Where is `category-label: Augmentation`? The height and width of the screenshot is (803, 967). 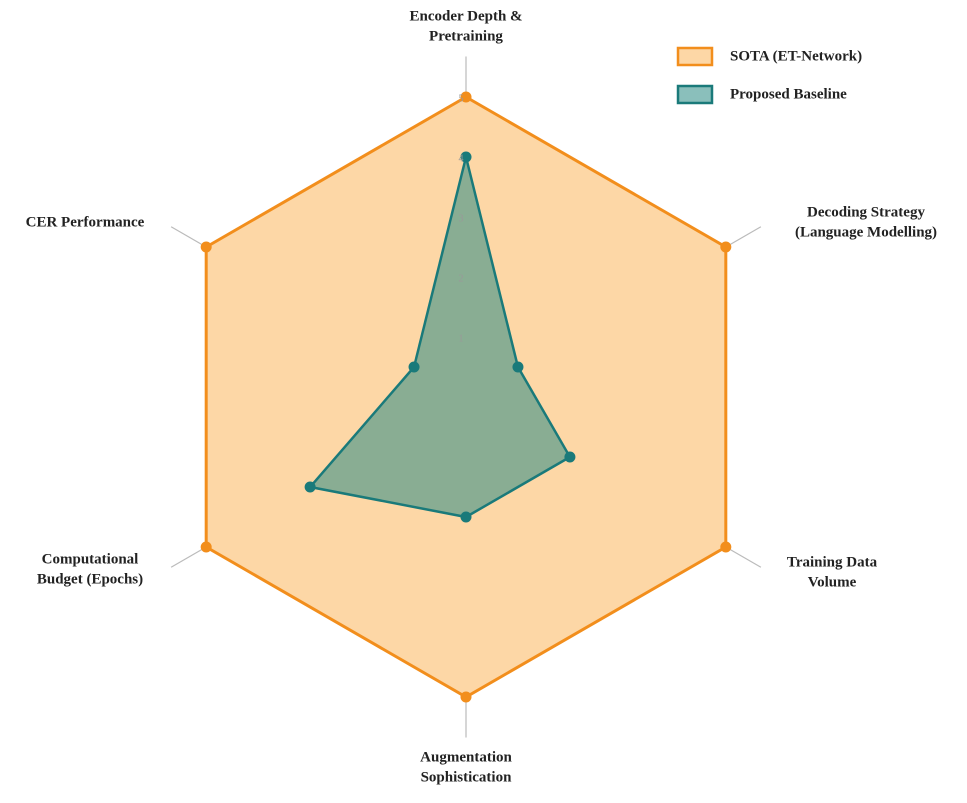
category-label: Augmentation is located at coordinates (466, 757).